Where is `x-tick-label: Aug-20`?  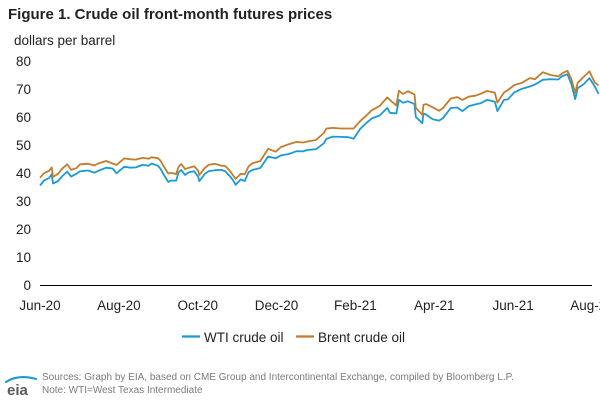 x-tick-label: Aug-20 is located at coordinates (119, 305).